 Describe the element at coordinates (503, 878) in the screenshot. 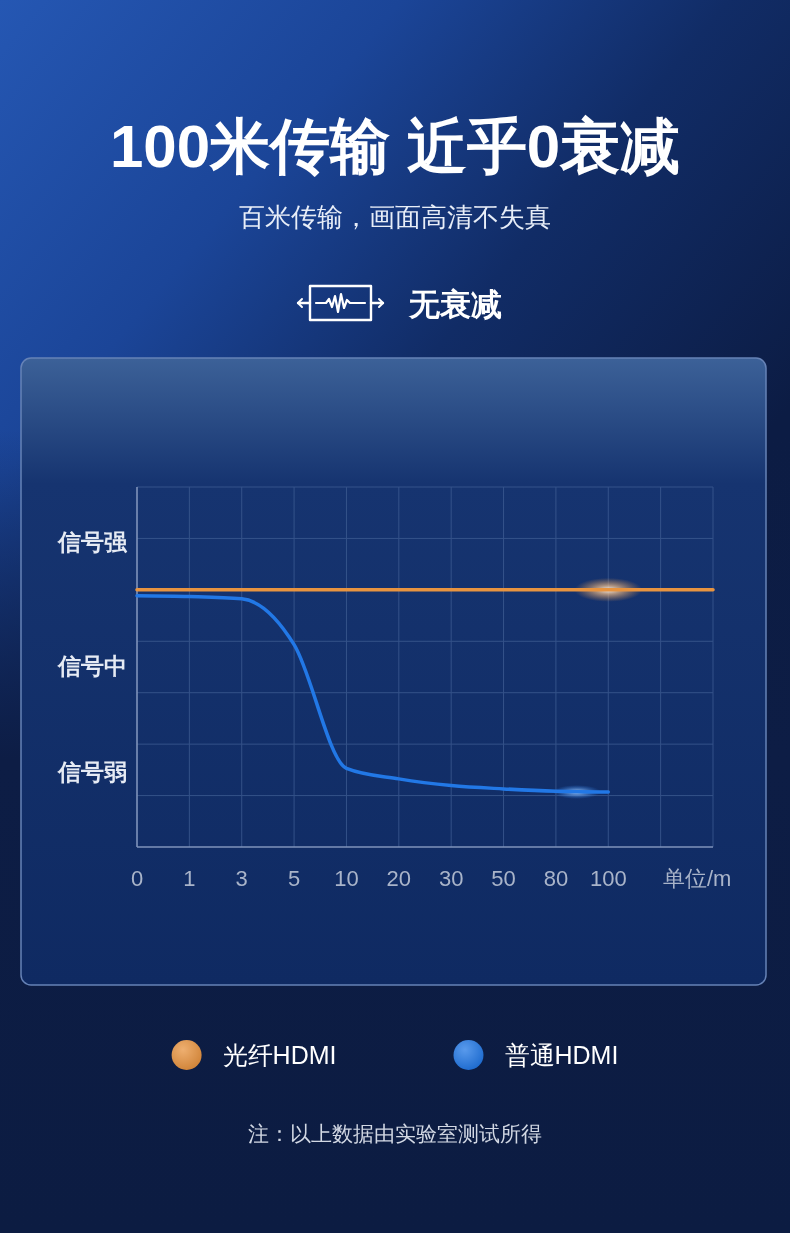

I see `x-tick-label: 50` at that location.